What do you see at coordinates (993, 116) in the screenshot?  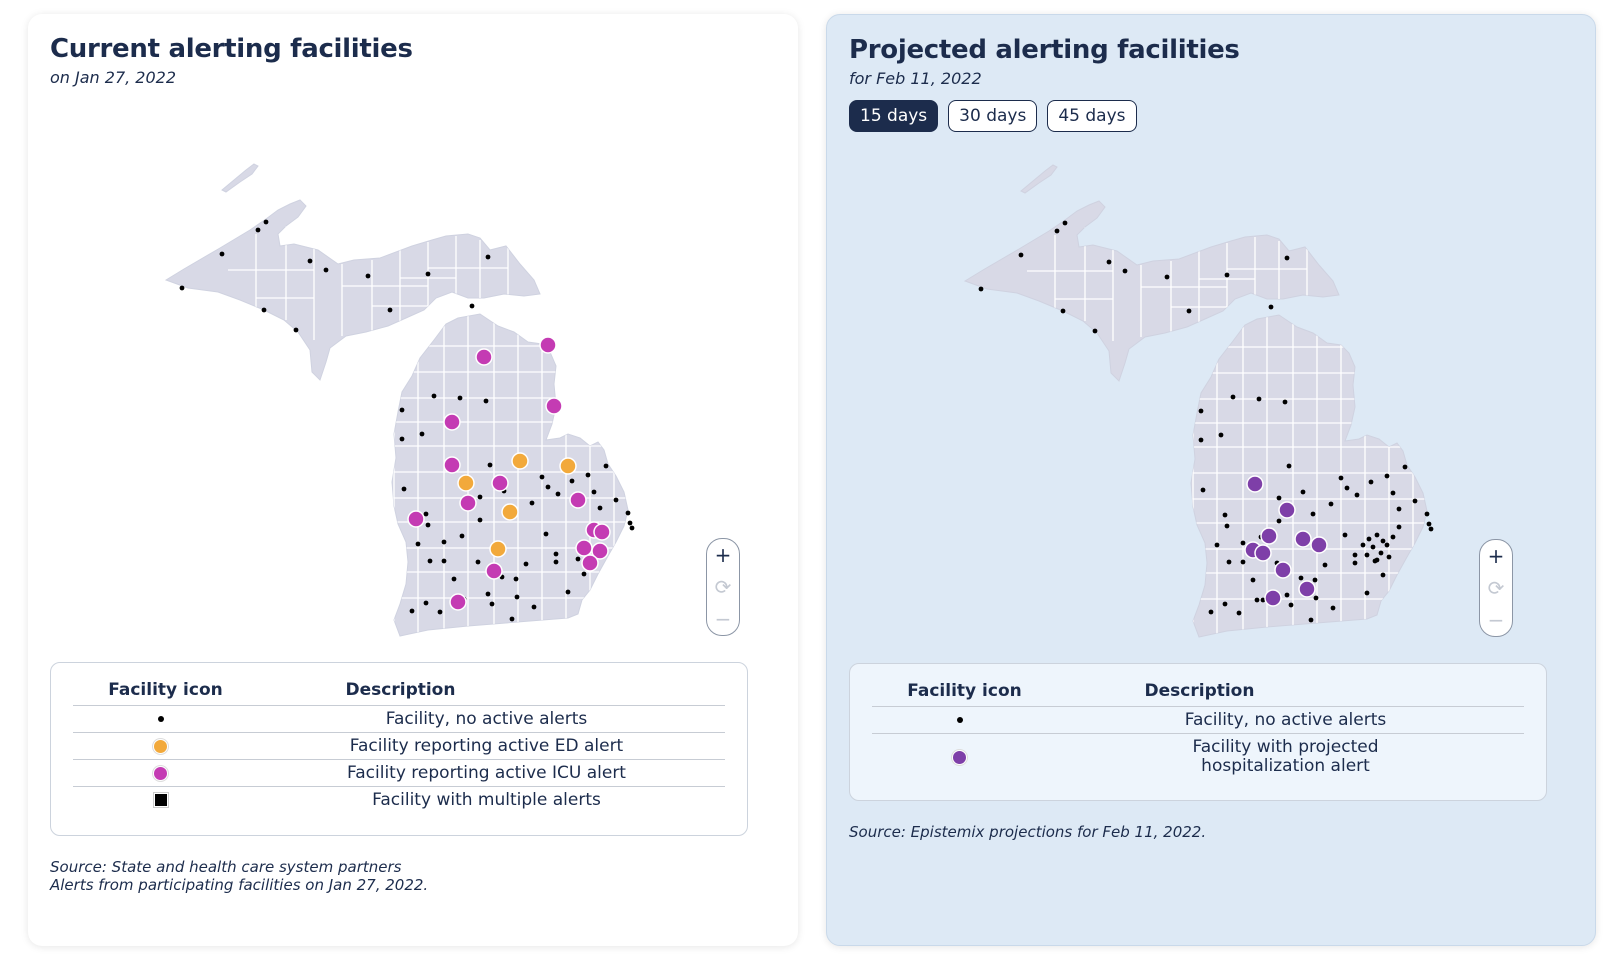 I see `tab-30-days: 30 days` at bounding box center [993, 116].